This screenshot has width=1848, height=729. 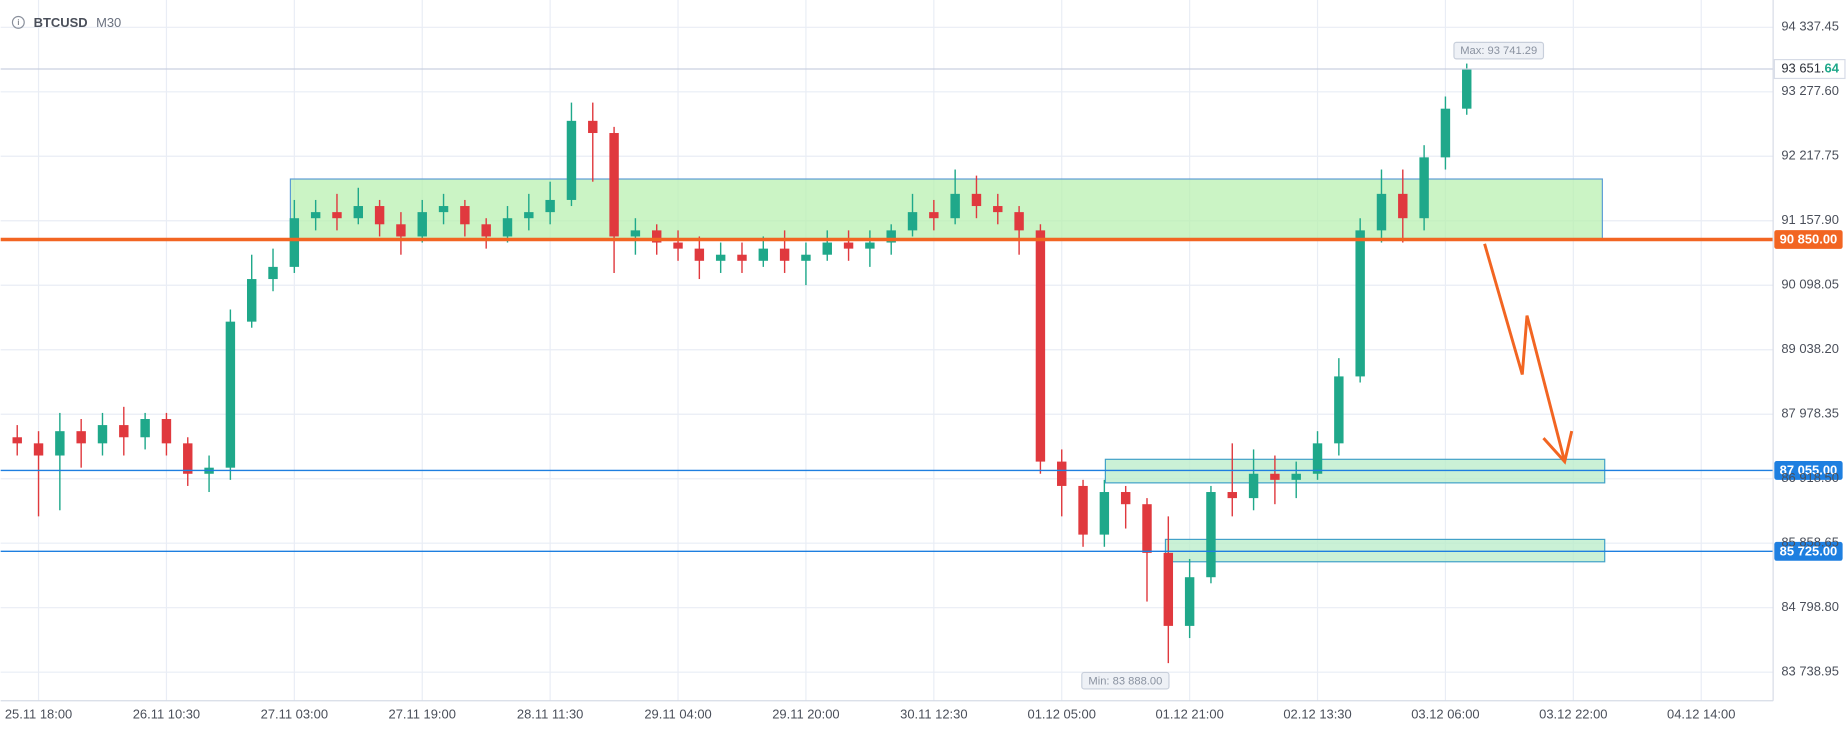 I want to click on max-label-box, so click(x=1499, y=50).